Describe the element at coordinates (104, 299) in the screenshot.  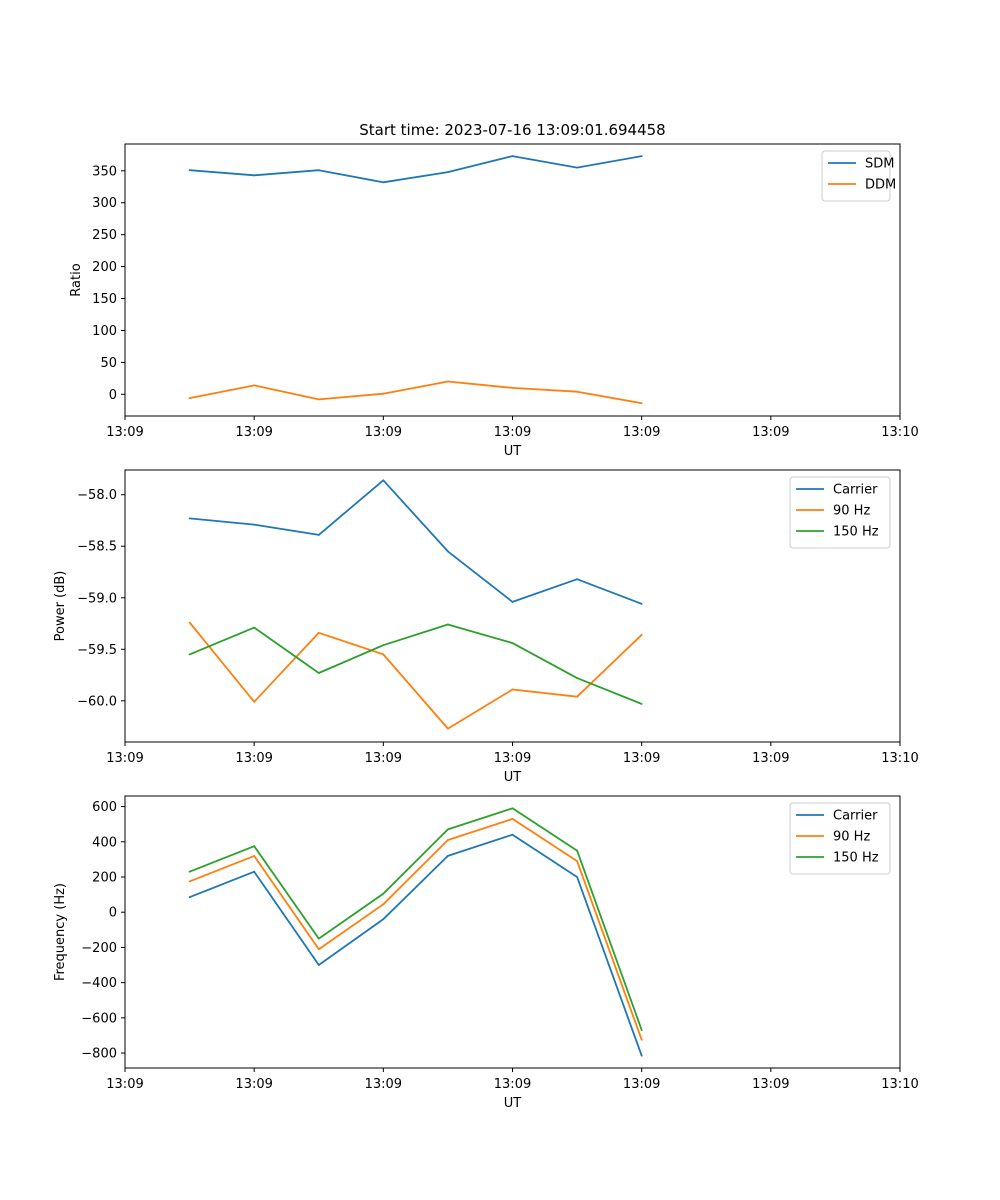
I see `y-tick-label: 150` at that location.